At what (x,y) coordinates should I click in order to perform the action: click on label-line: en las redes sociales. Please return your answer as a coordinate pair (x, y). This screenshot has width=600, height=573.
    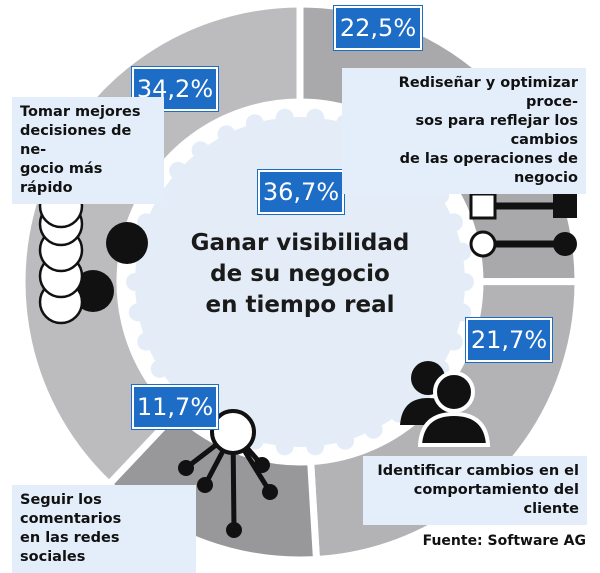
    Looking at the image, I should click on (70, 547).